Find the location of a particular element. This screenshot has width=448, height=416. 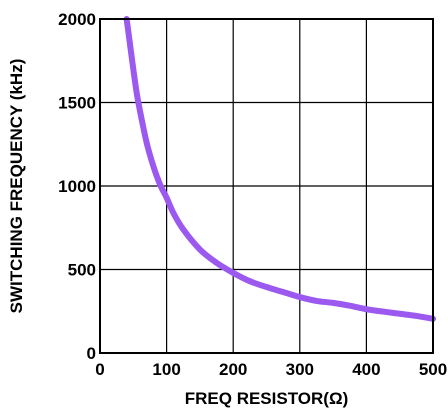

x-tick-labels: 0 100 200 300 400 500 is located at coordinates (271, 369).